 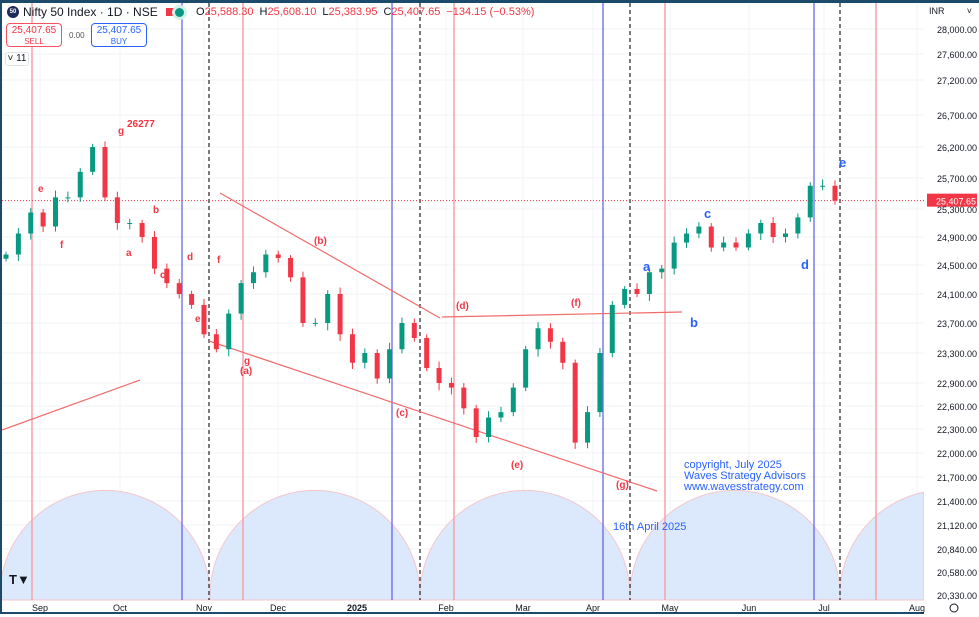 I want to click on chevron-down-icon: ˅, so click(x=969, y=11).